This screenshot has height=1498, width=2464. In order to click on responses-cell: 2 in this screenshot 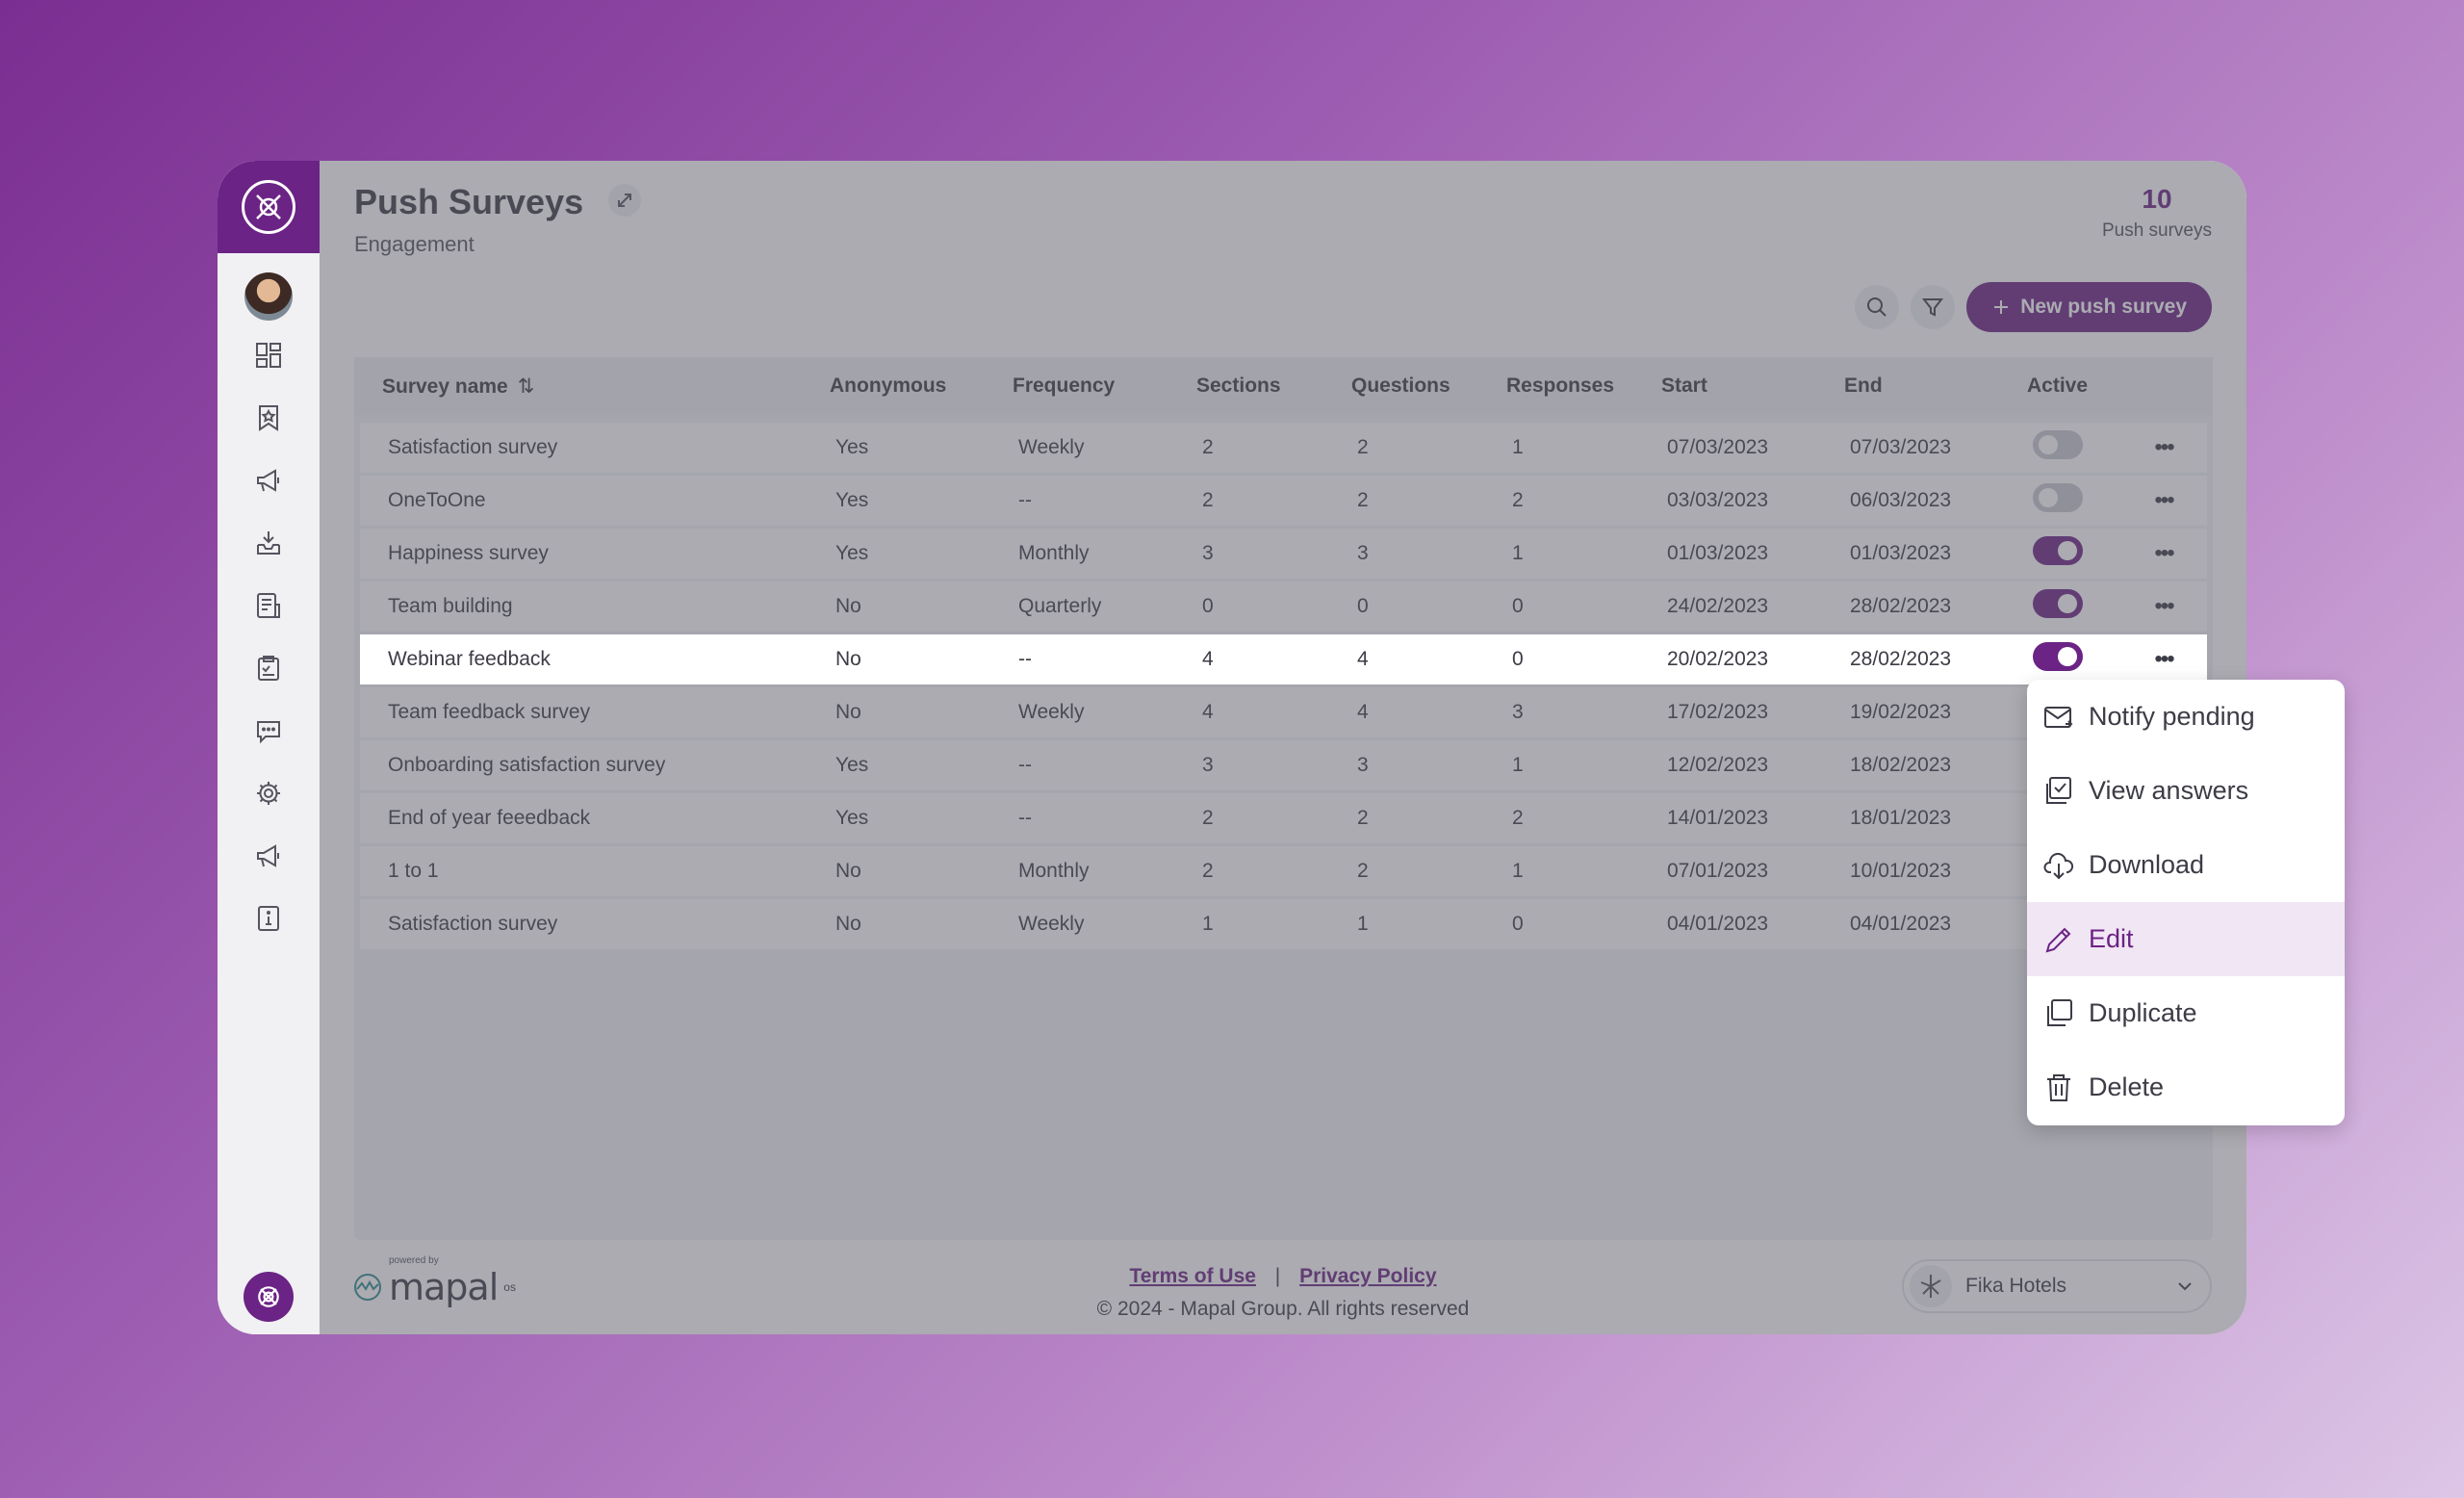, I will do `click(1518, 500)`.